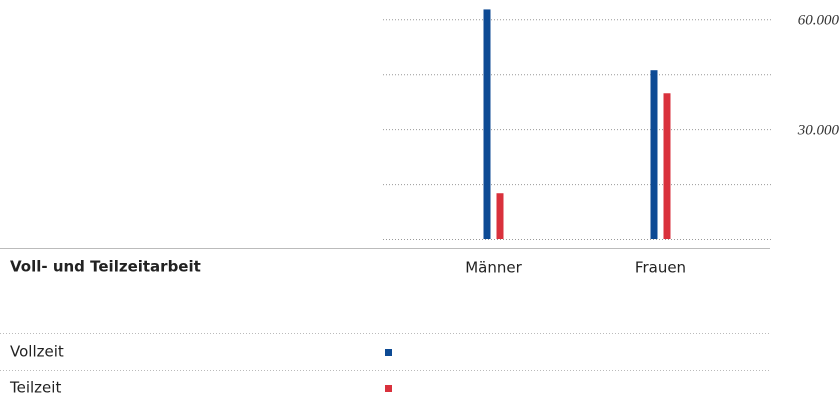 The width and height of the screenshot is (839, 404). I want to click on chart-title: Voll- und Teilzeitarbeit, so click(105, 267).